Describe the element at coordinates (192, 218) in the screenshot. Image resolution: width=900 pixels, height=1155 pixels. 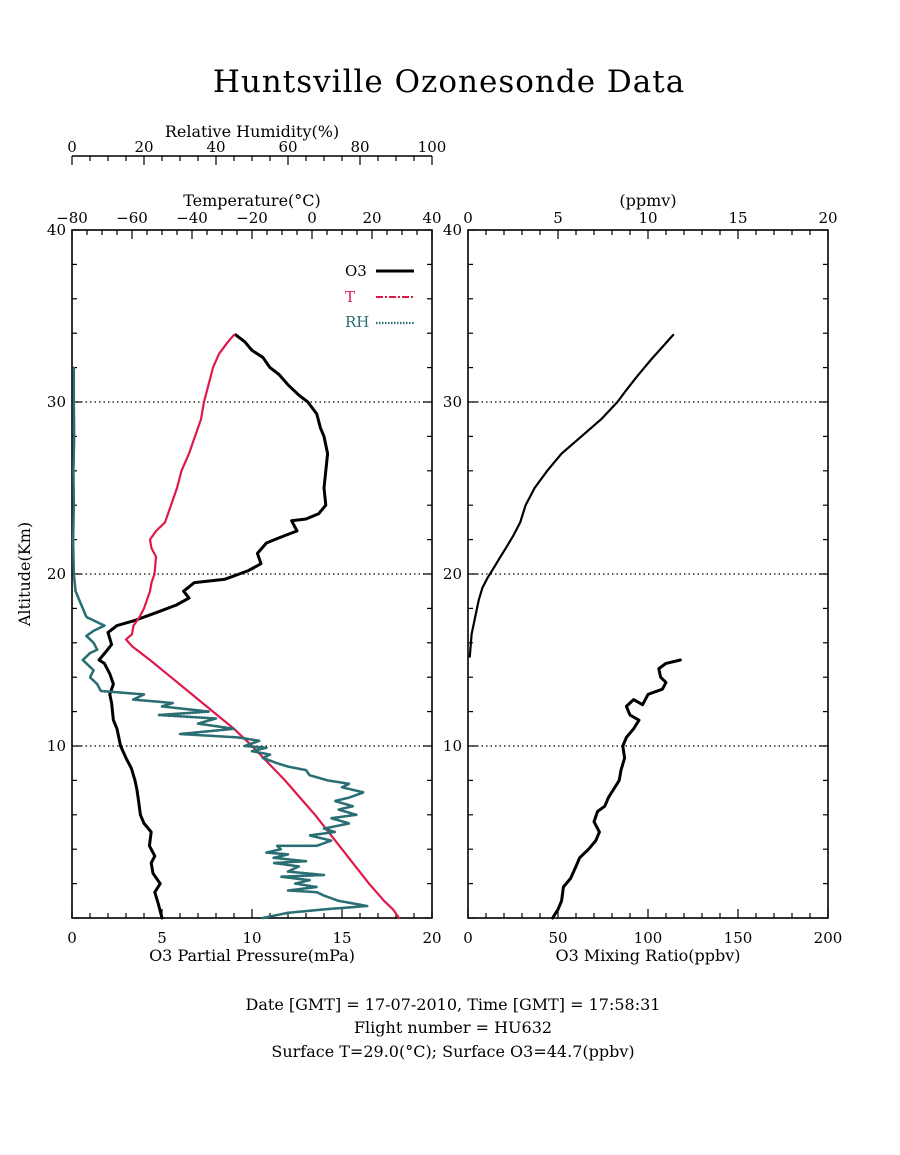
I see `temp-x-tick-label: −40` at that location.